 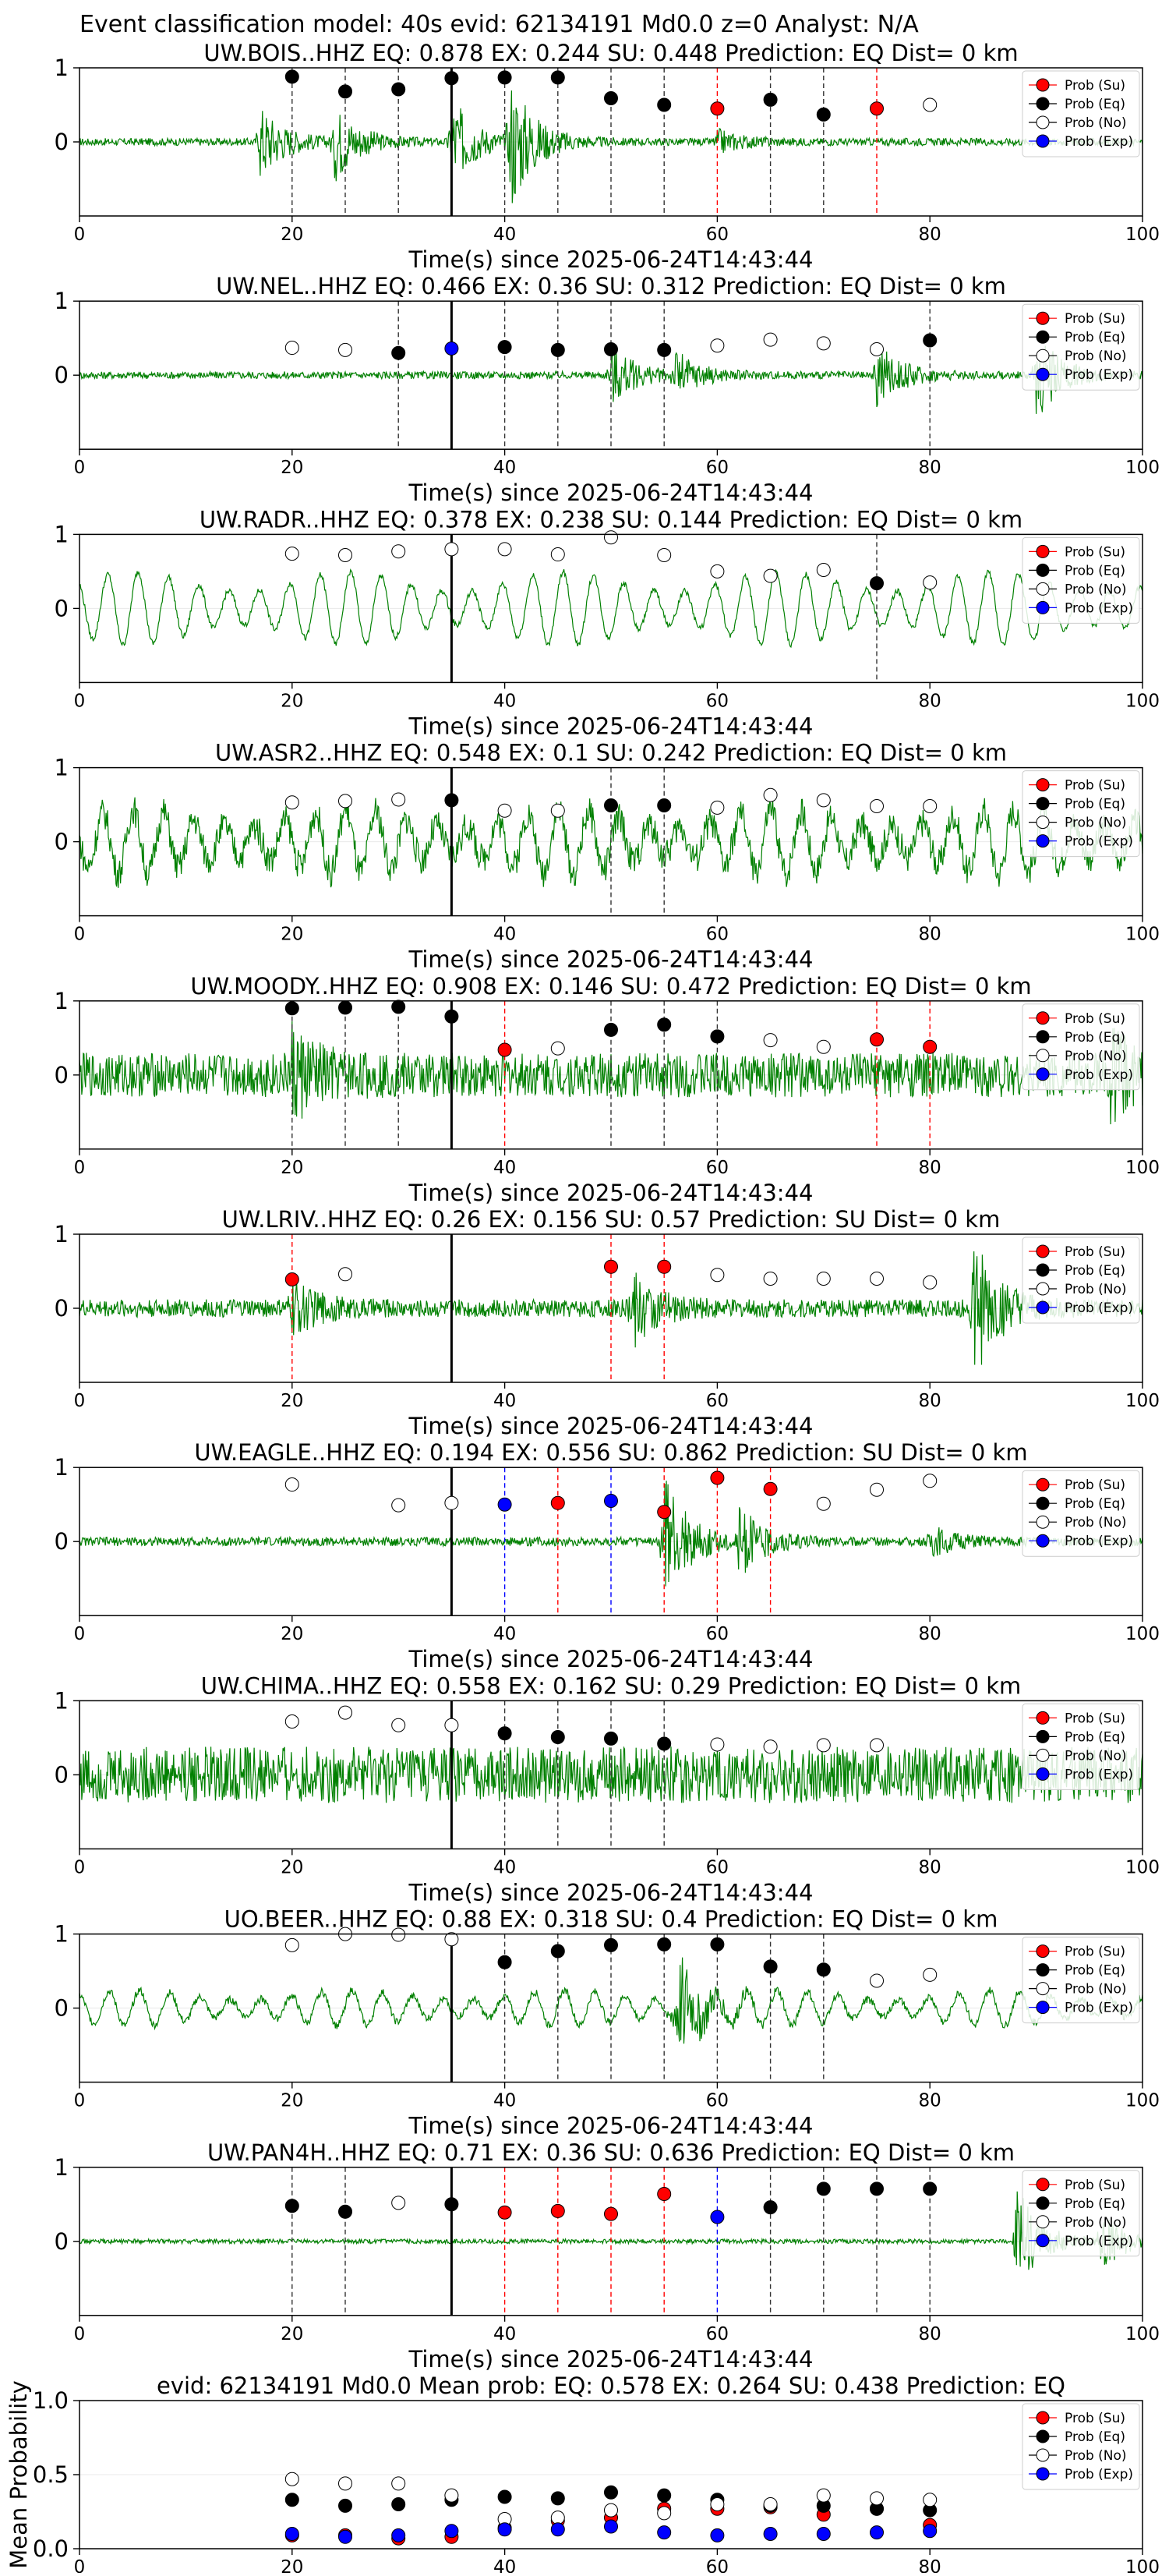 I want to click on y-tick-label: 0.0, so click(x=51, y=2548).